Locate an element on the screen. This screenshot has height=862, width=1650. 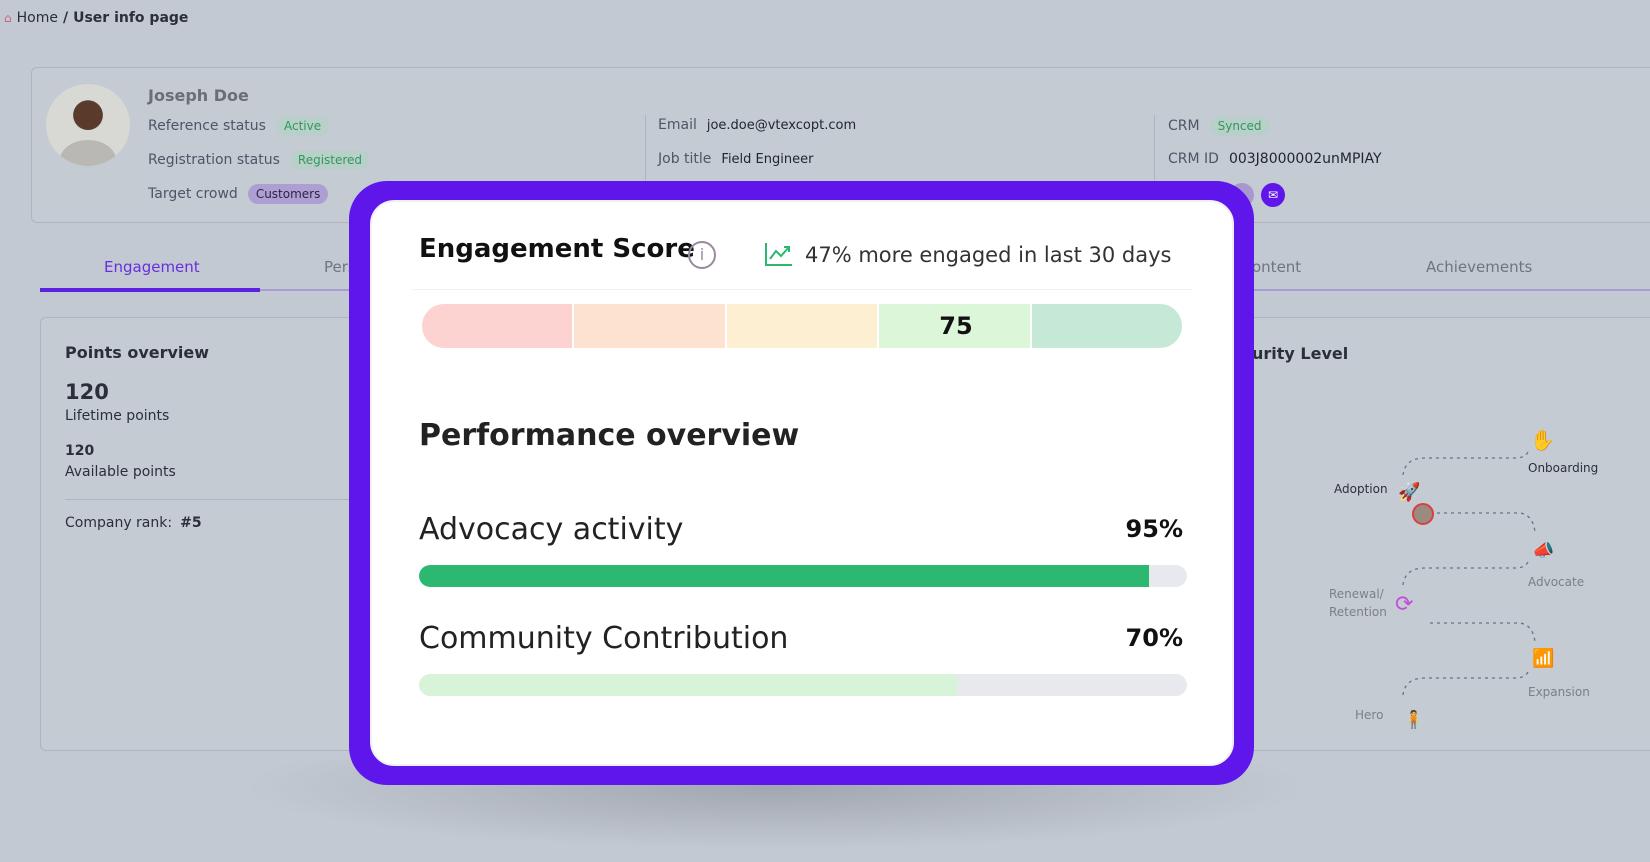
megaphone-icon: 📣 is located at coordinates (1543, 550).